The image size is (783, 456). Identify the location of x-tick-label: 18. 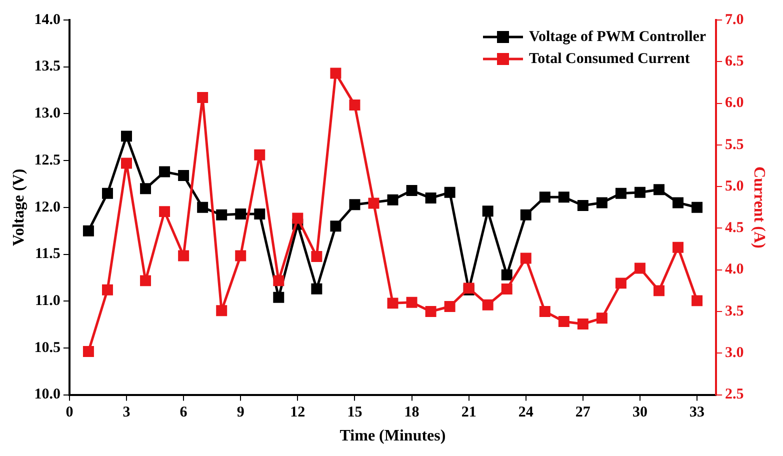
(412, 412).